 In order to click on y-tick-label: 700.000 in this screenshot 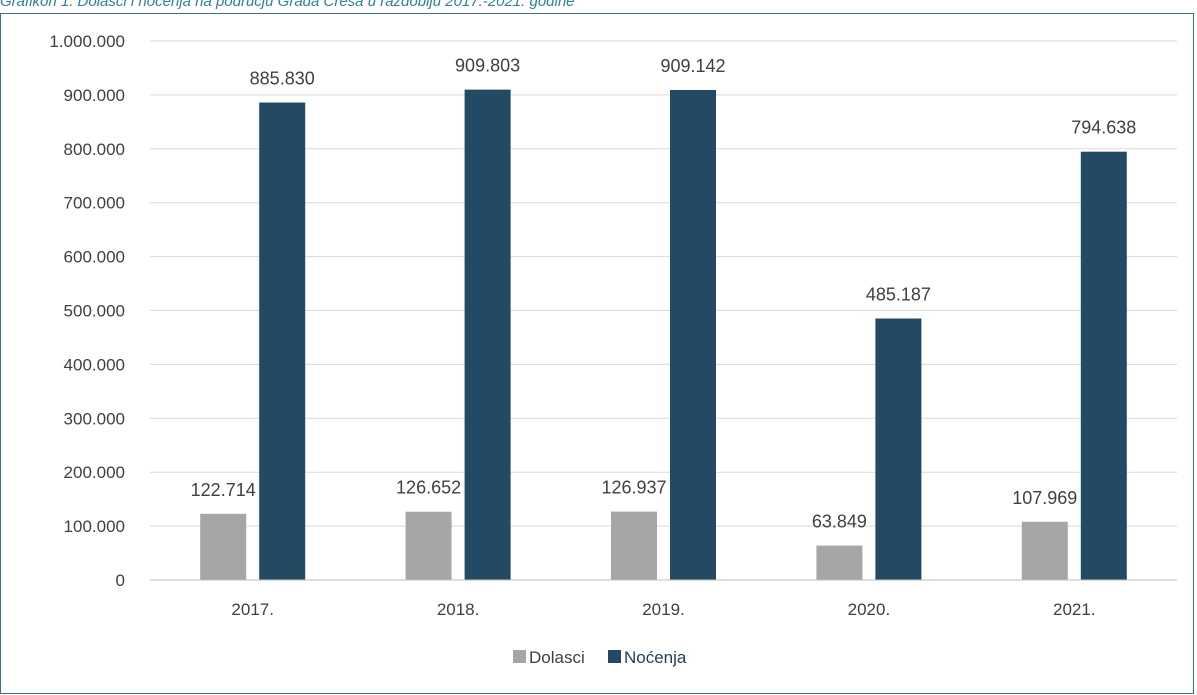, I will do `click(94, 203)`.